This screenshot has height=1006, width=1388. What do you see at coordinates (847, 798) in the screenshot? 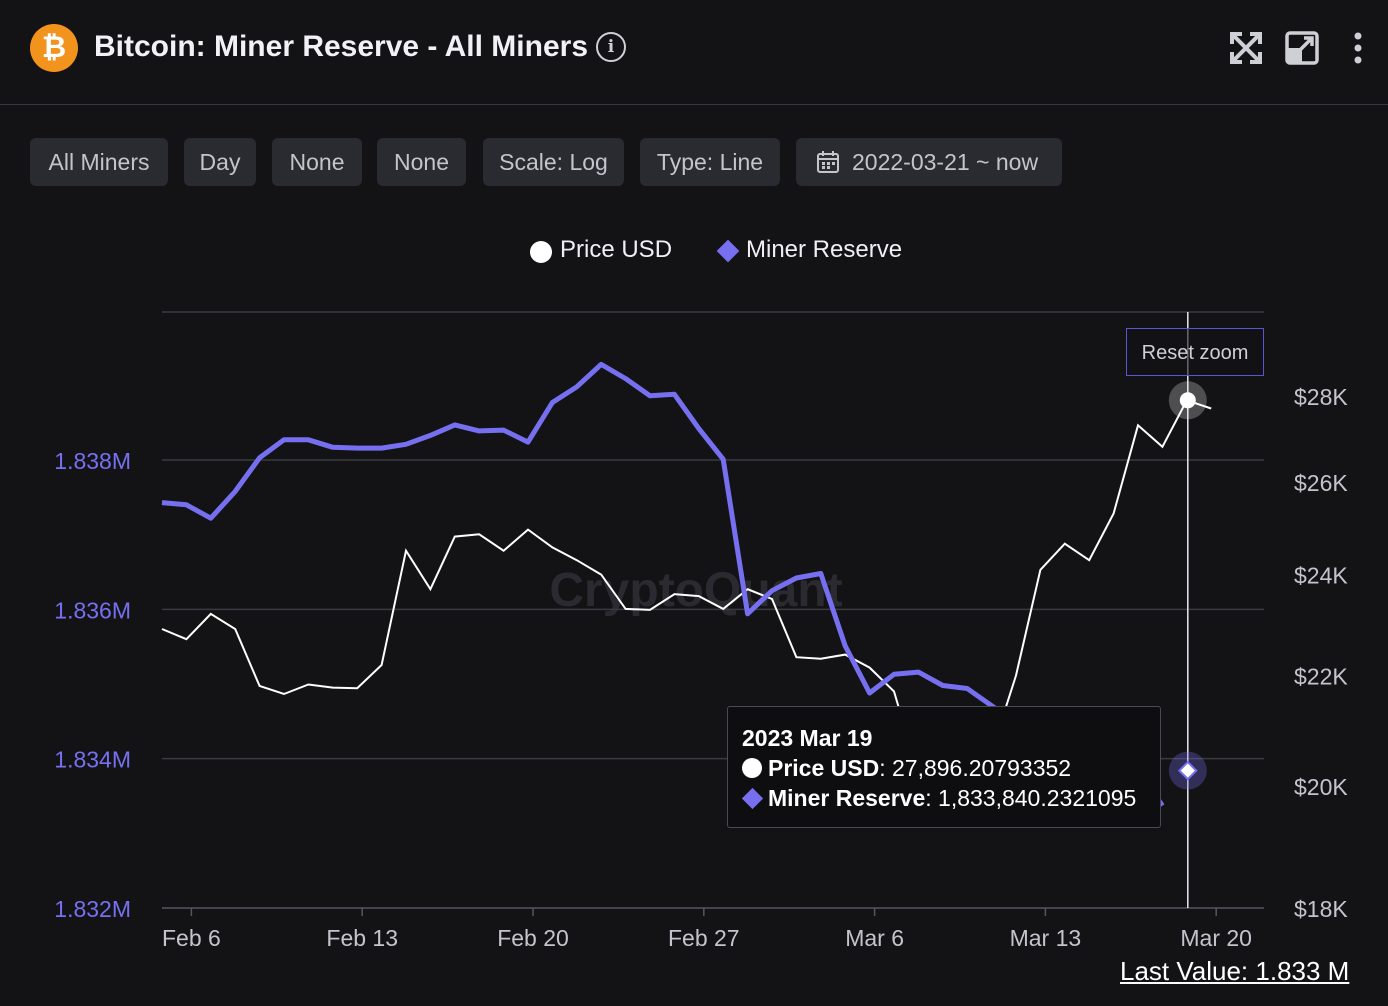
I see `tooltip-reserve-label: Miner Reserve` at bounding box center [847, 798].